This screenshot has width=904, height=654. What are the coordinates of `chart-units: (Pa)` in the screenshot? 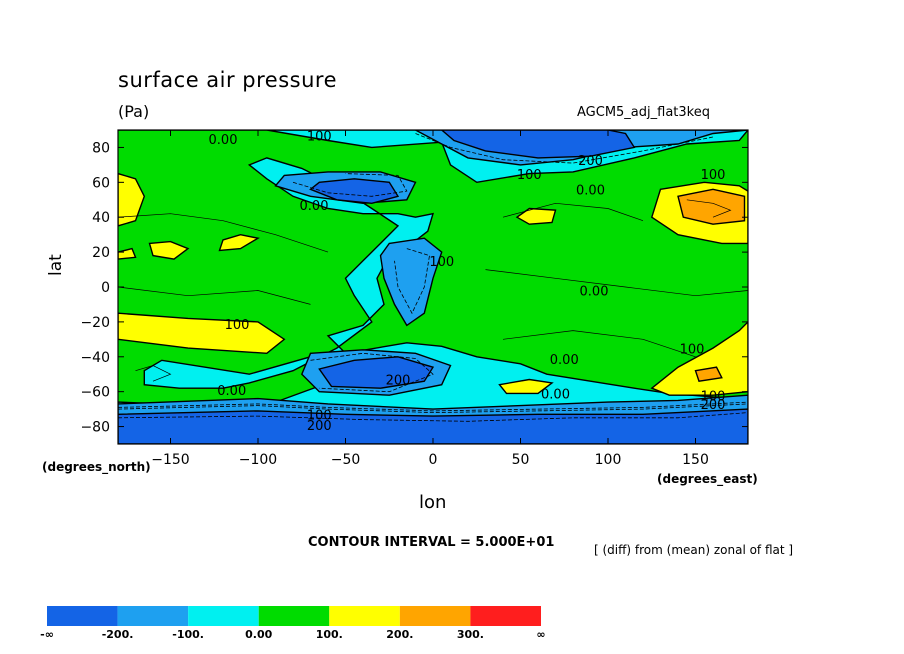 It's located at (134, 111).